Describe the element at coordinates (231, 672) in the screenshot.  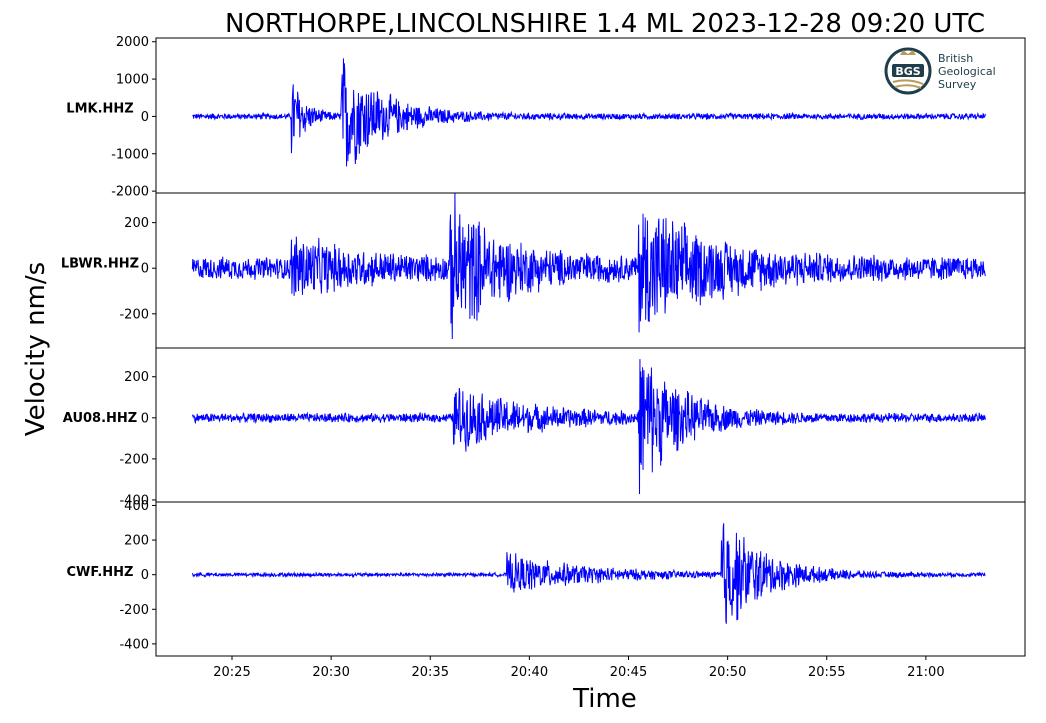
I see `x-tick-label: 20:25` at that location.